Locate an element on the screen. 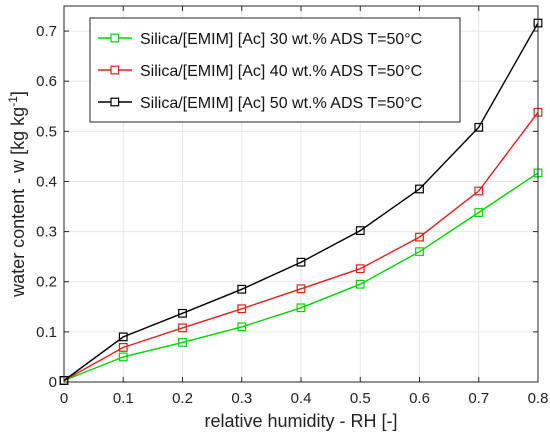  legend-label: Silica/[EMIM] [Ac] 50 wt.% ADS T=50°C is located at coordinates (281, 103).